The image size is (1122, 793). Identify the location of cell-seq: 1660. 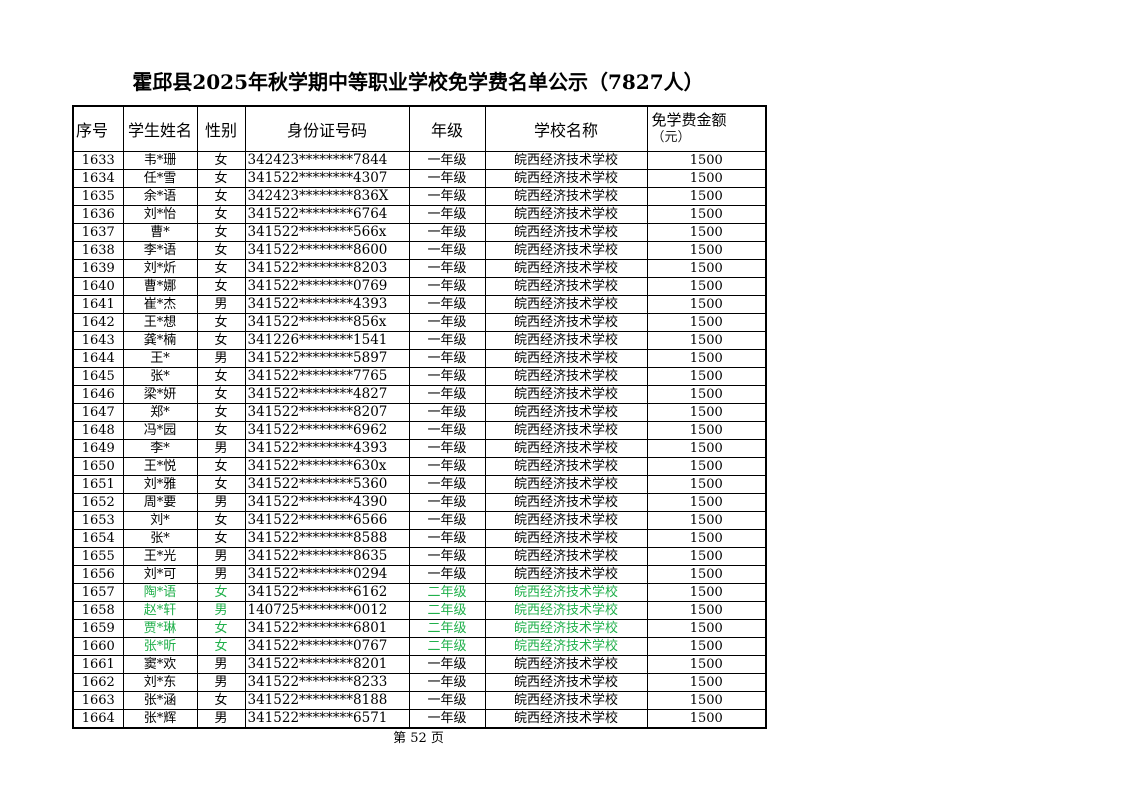
(98, 646).